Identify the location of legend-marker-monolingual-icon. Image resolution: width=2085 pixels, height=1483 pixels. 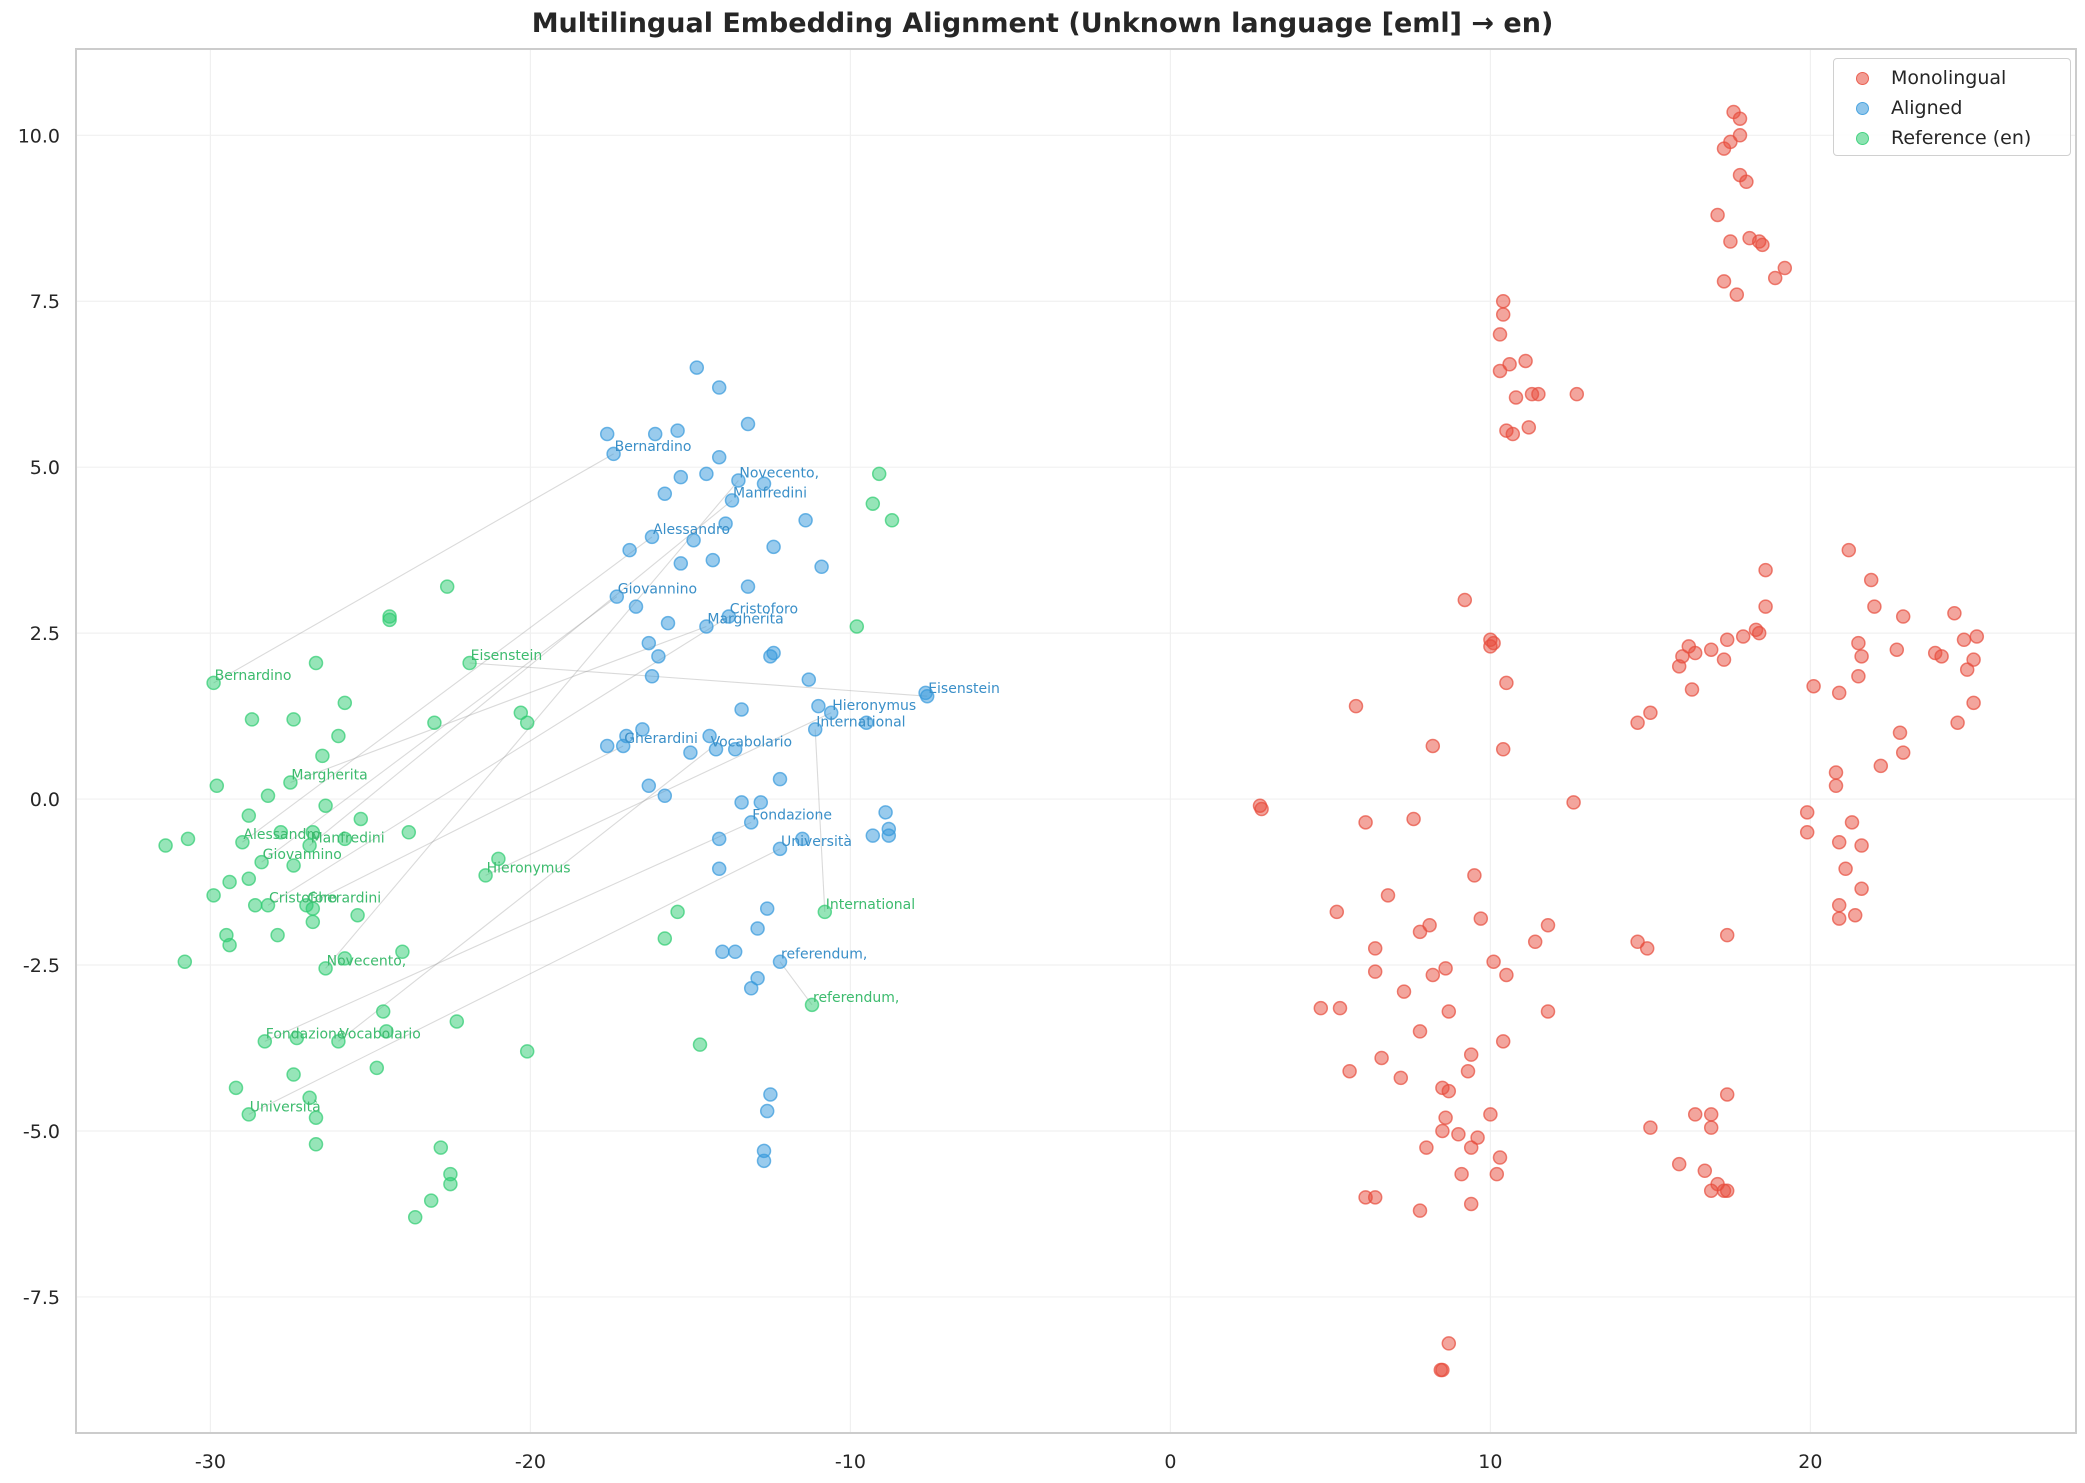
(1862, 78).